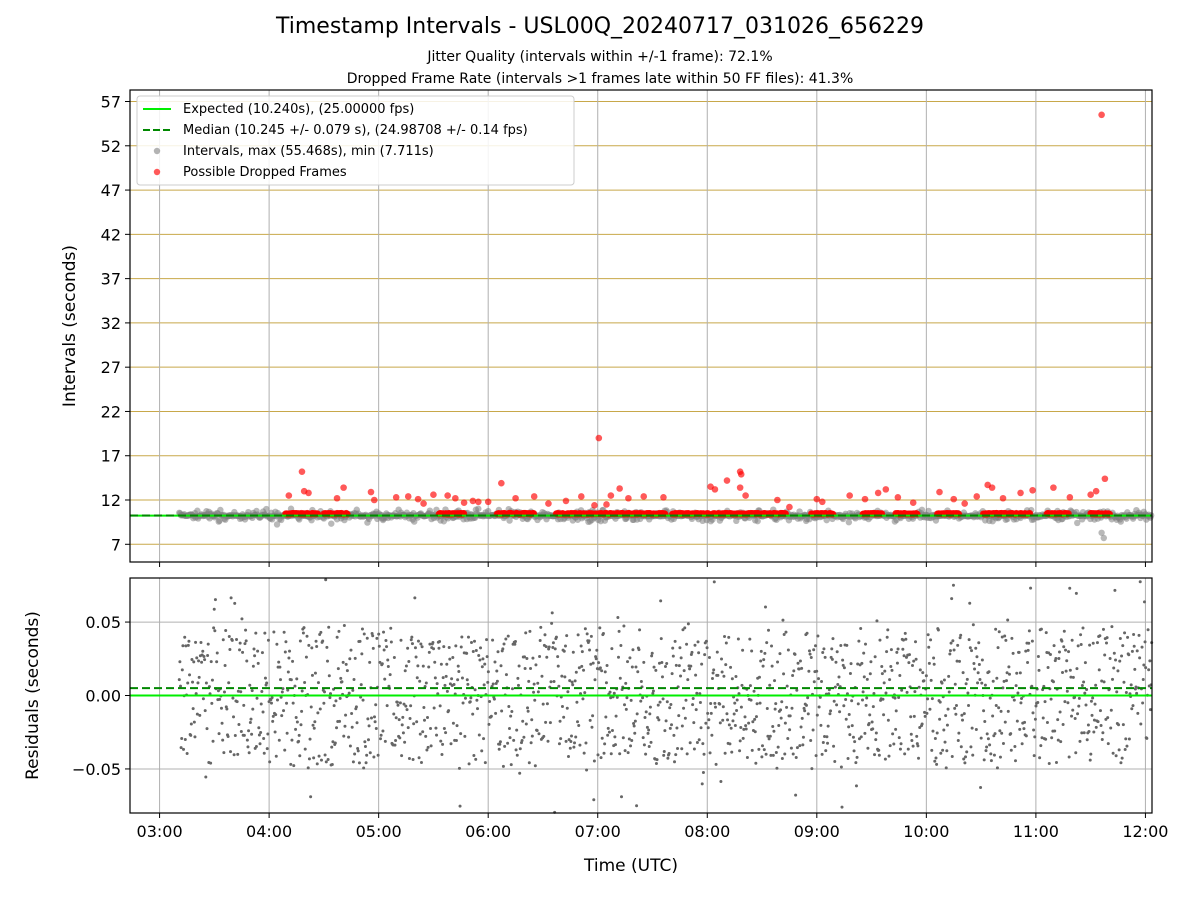 The width and height of the screenshot is (1200, 900). What do you see at coordinates (707, 831) in the screenshot?
I see `time-x-tick-label: 08:00` at bounding box center [707, 831].